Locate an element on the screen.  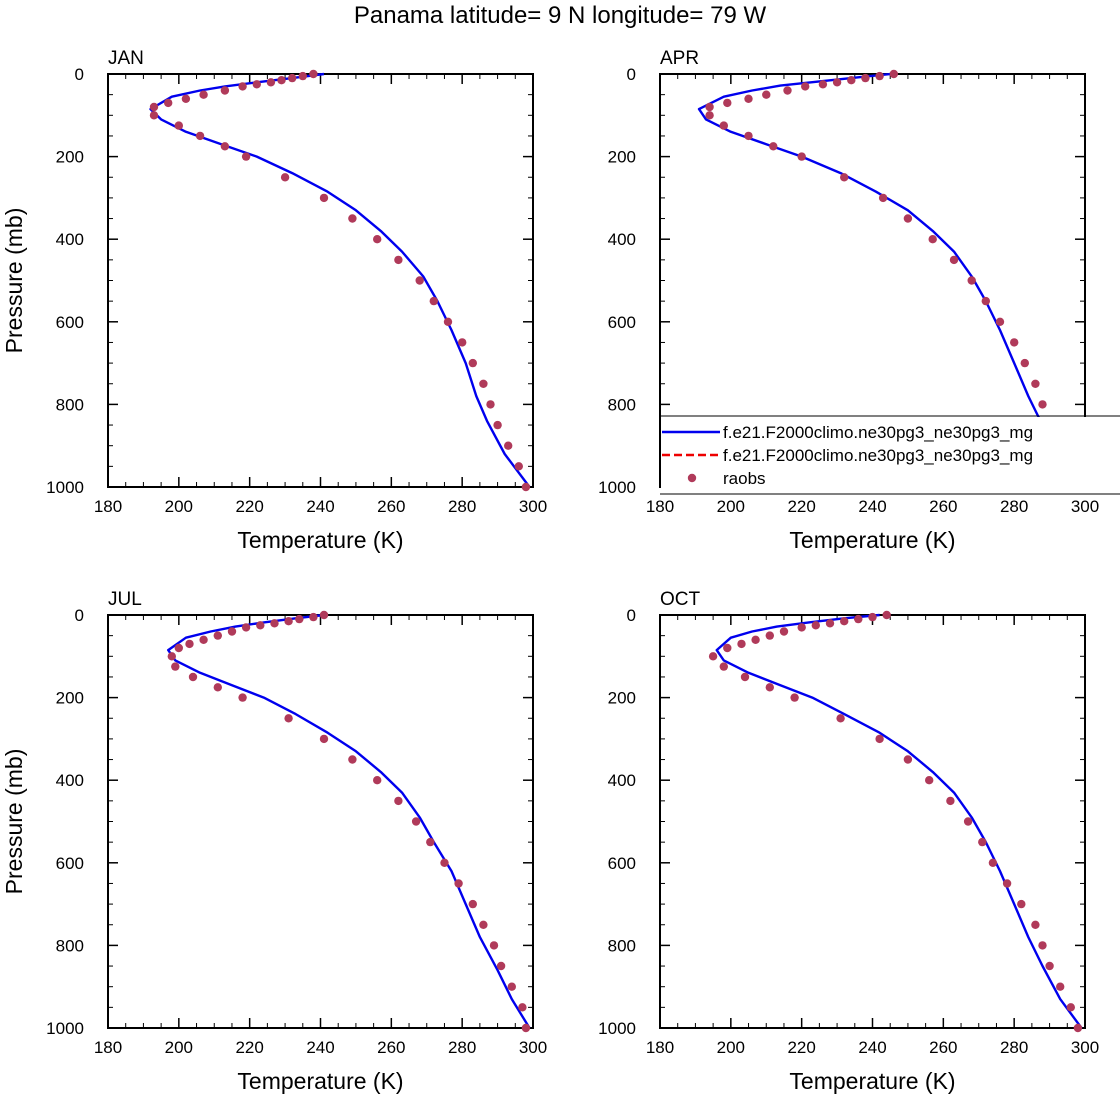
page-title: Panama latitude= 9 N longitude= 79 W is located at coordinates (560, 15).